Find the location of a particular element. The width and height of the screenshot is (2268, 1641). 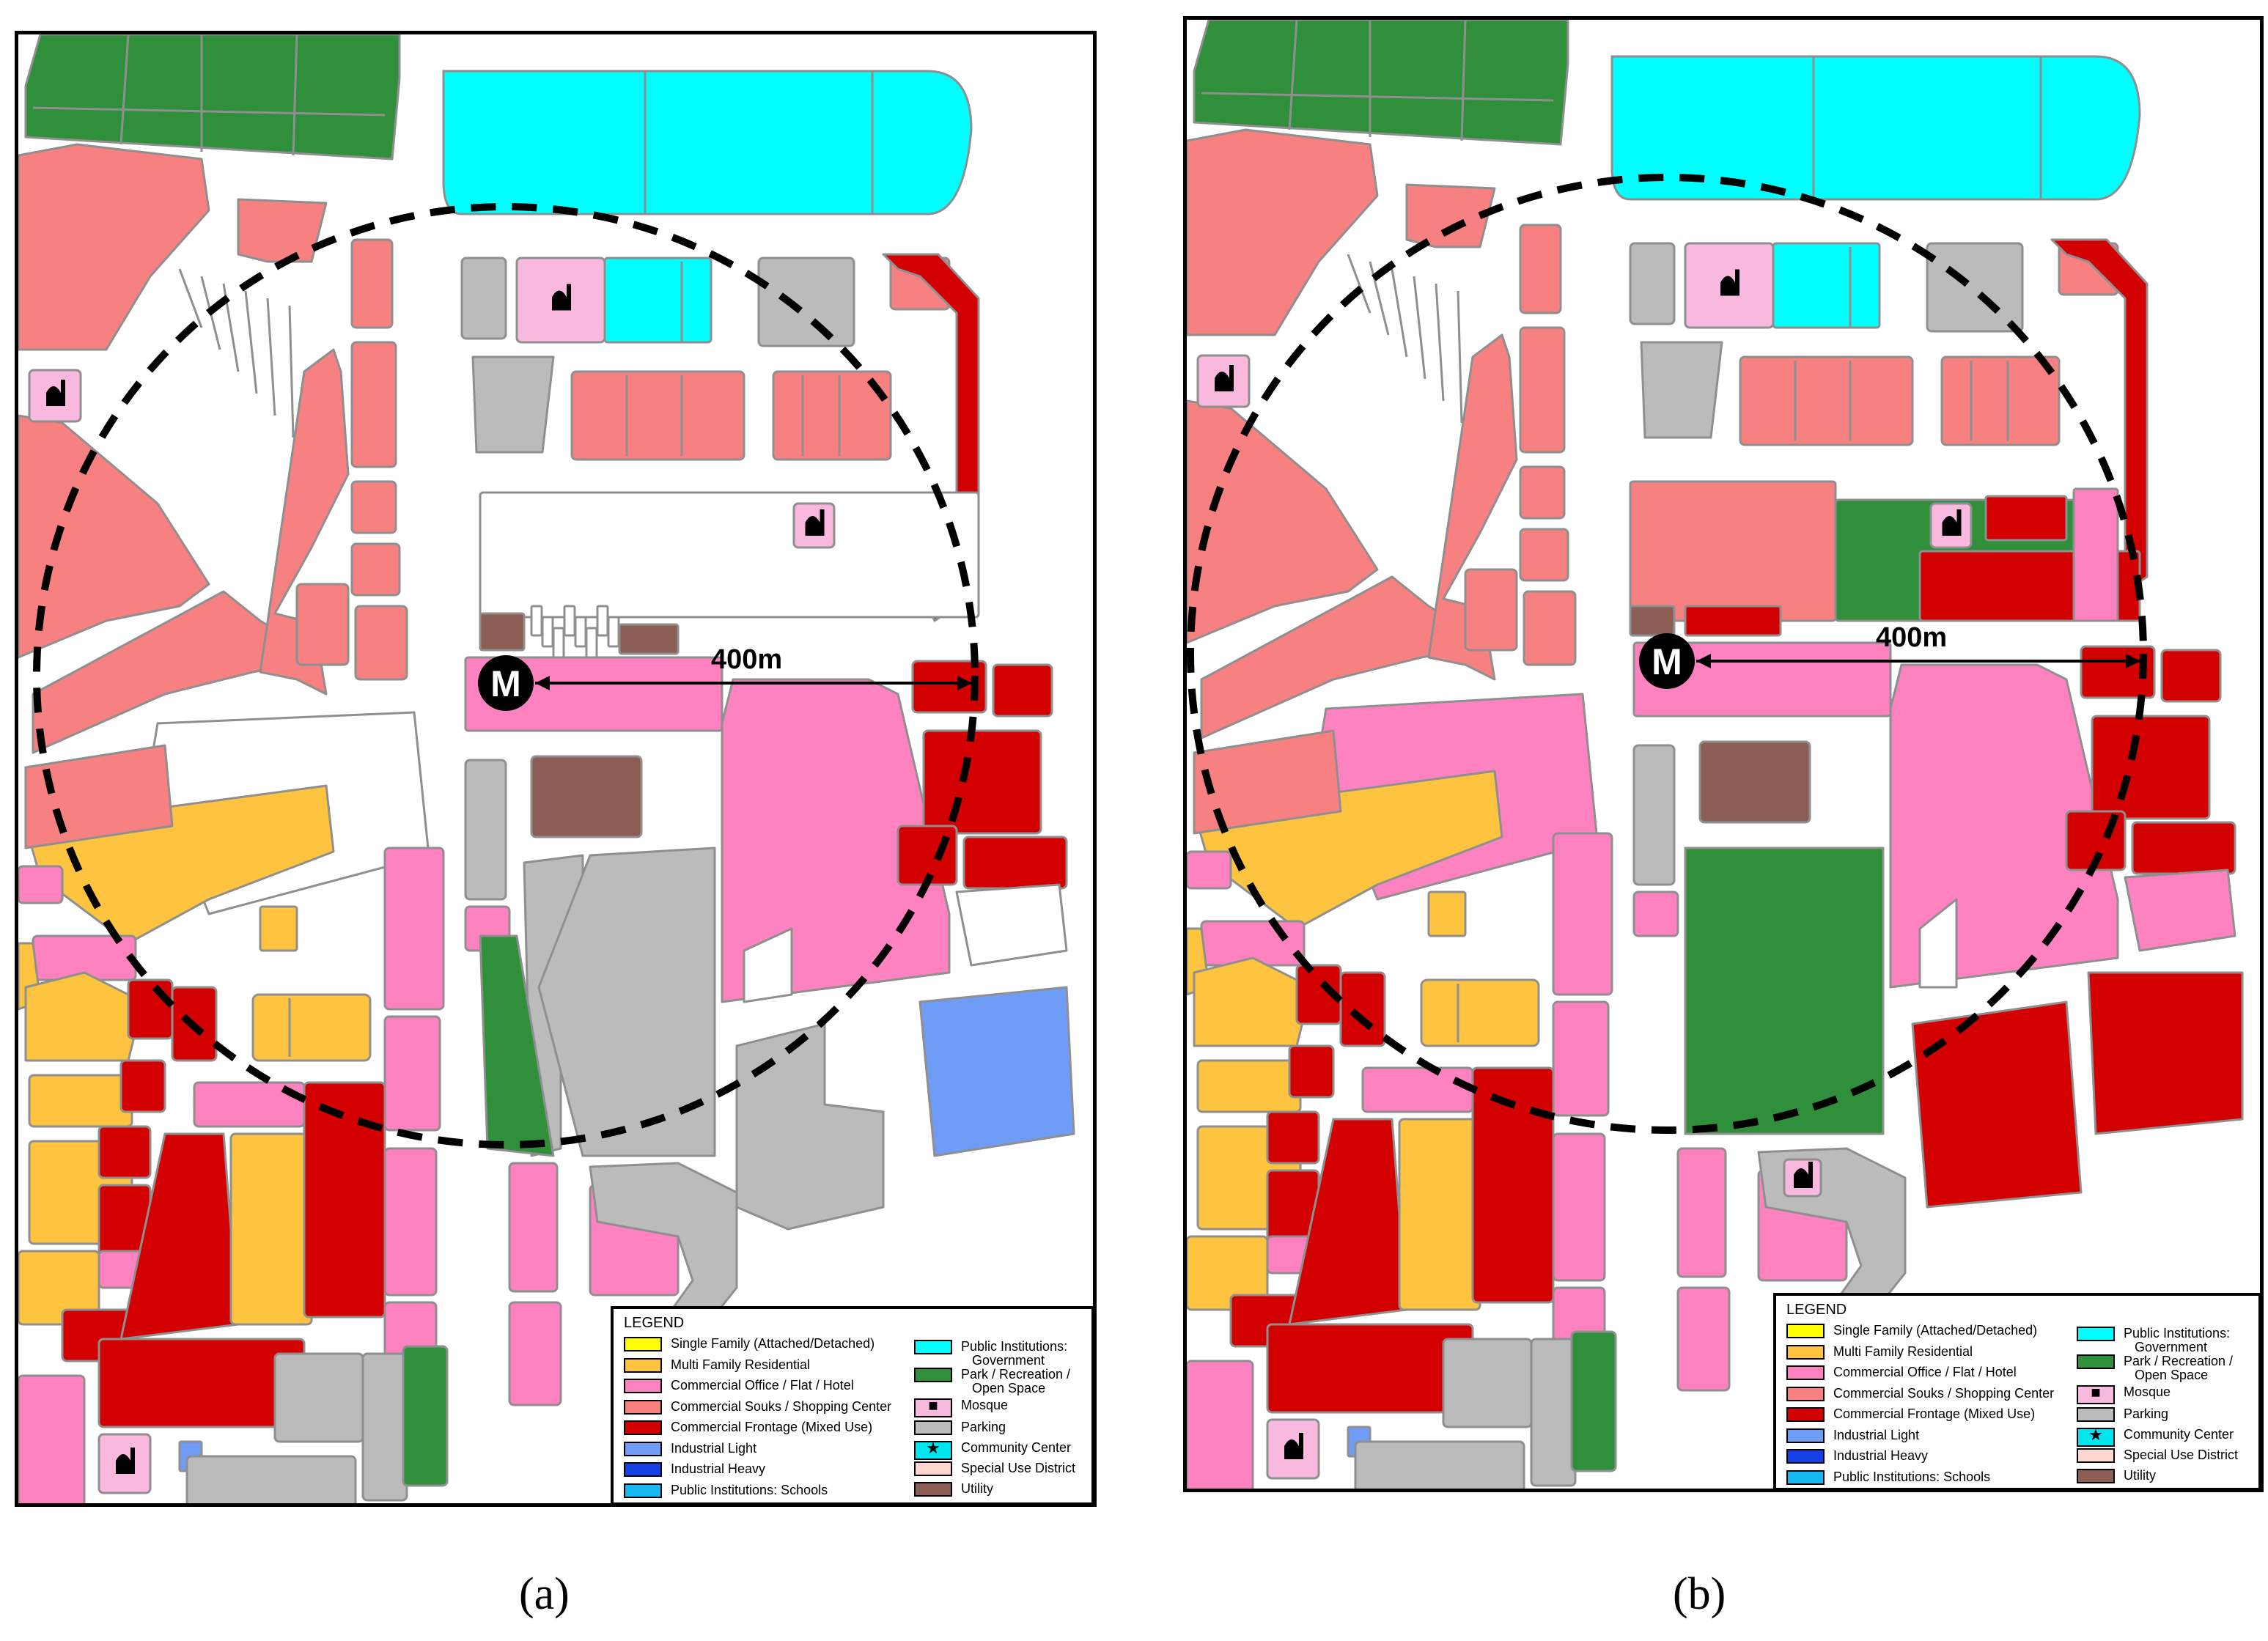

legend-item: Multi Family Residential is located at coordinates (717, 1365).